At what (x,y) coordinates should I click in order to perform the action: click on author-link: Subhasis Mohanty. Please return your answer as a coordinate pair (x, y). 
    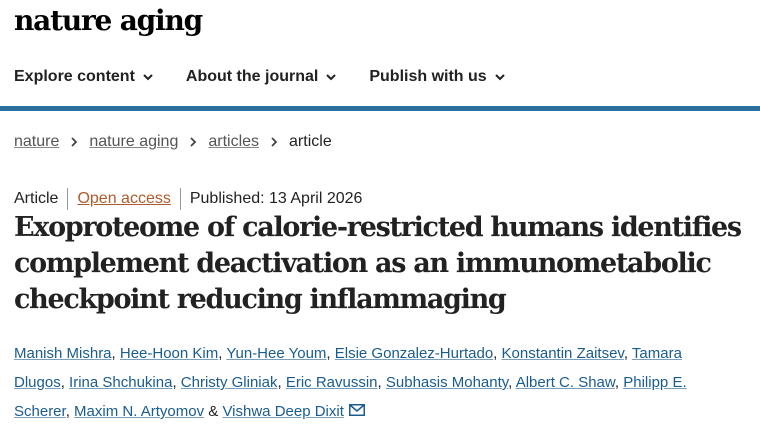
    Looking at the image, I should click on (447, 382).